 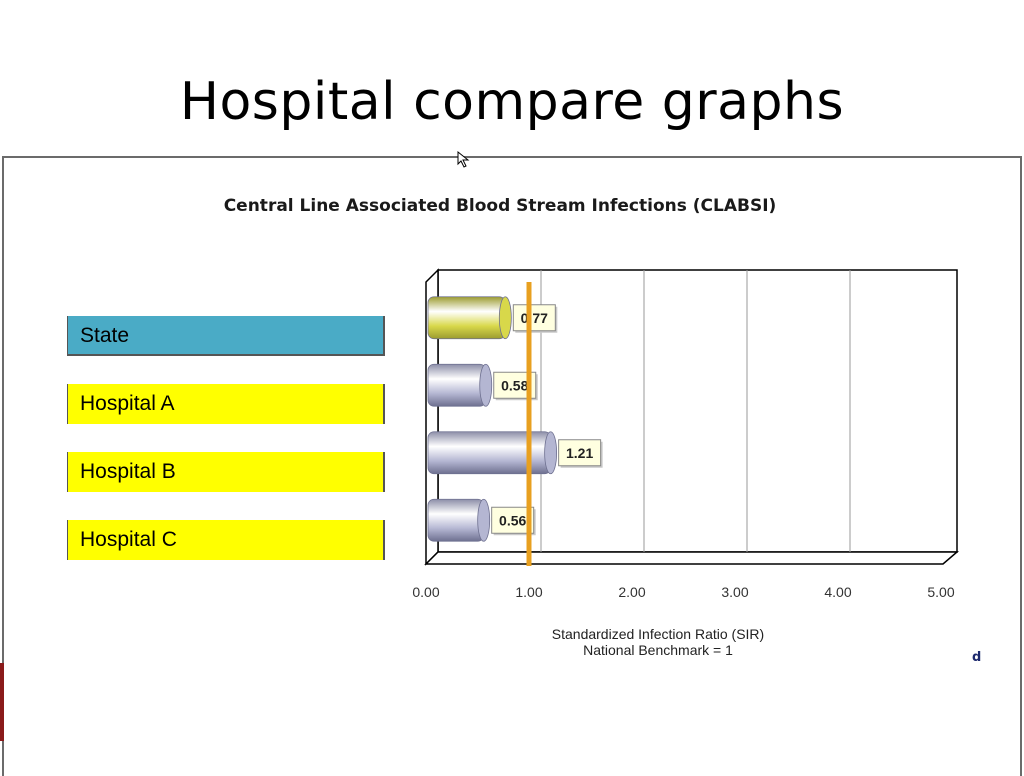 I want to click on x-tick-label: 2.00, so click(x=631, y=592).